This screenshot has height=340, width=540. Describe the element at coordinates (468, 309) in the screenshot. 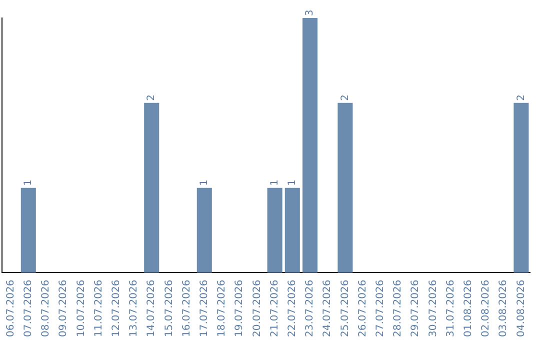

I see `x-tick-label: 01.08.2026` at that location.